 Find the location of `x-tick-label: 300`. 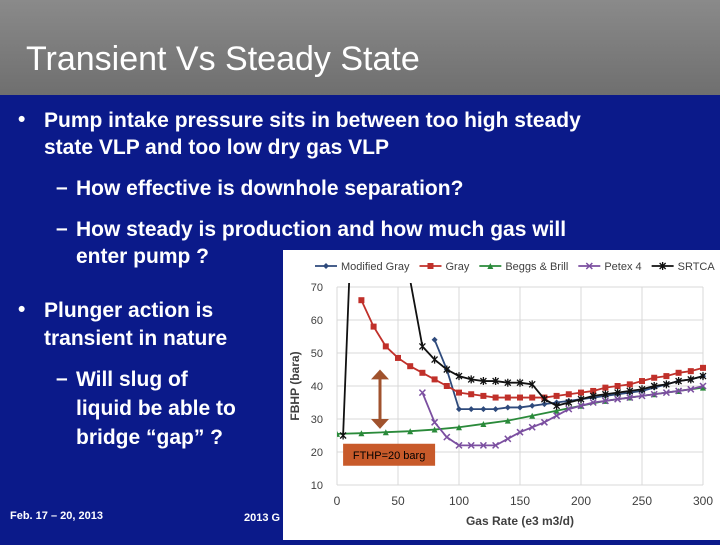

x-tick-label: 300 is located at coordinates (703, 501).